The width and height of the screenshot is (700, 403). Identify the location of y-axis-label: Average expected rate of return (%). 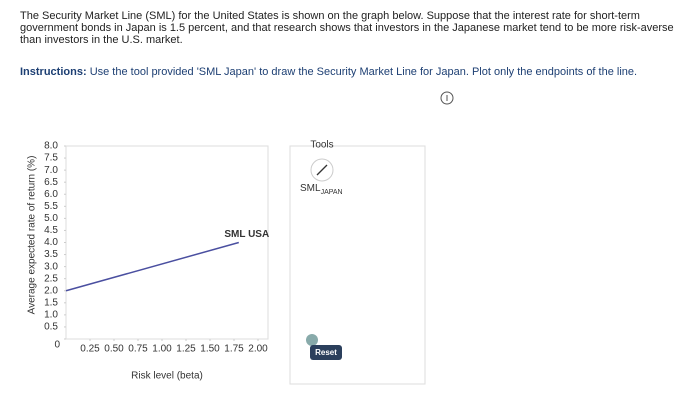
(32, 235).